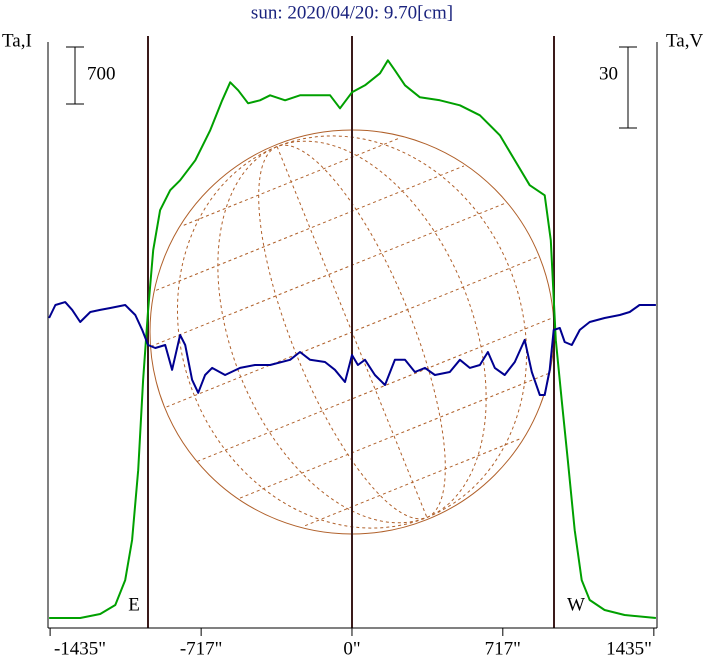 The height and width of the screenshot is (662, 708). I want to click on scale-bar-label: 30, so click(608, 73).